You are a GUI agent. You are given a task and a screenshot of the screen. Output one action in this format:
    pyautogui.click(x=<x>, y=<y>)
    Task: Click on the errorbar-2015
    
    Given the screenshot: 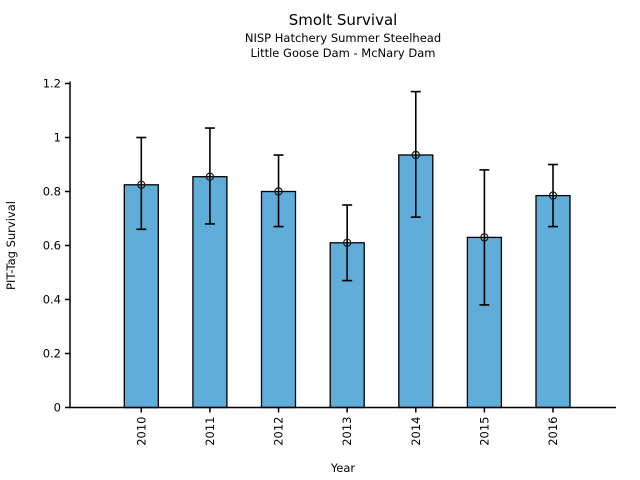 What is the action you would take?
    pyautogui.click(x=484, y=237)
    